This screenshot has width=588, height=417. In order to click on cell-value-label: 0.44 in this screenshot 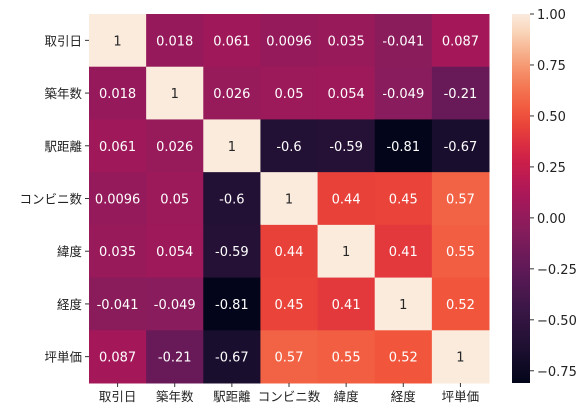, I will do `click(289, 252)`.